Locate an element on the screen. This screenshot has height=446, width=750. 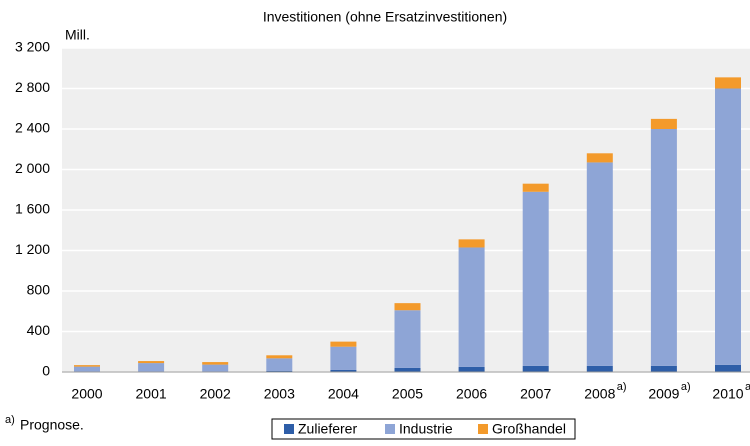
x-tick-label: 2001 is located at coordinates (151, 394).